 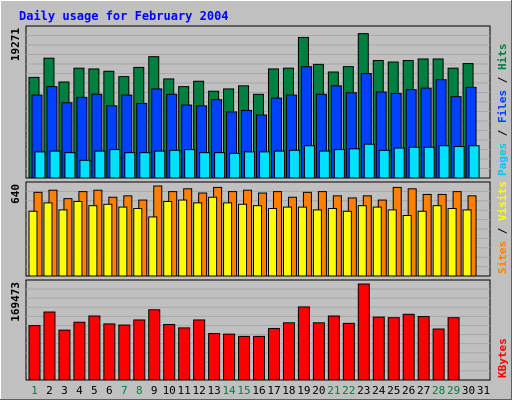 What do you see at coordinates (453, 390) in the screenshot?
I see `day-label: 29` at bounding box center [453, 390].